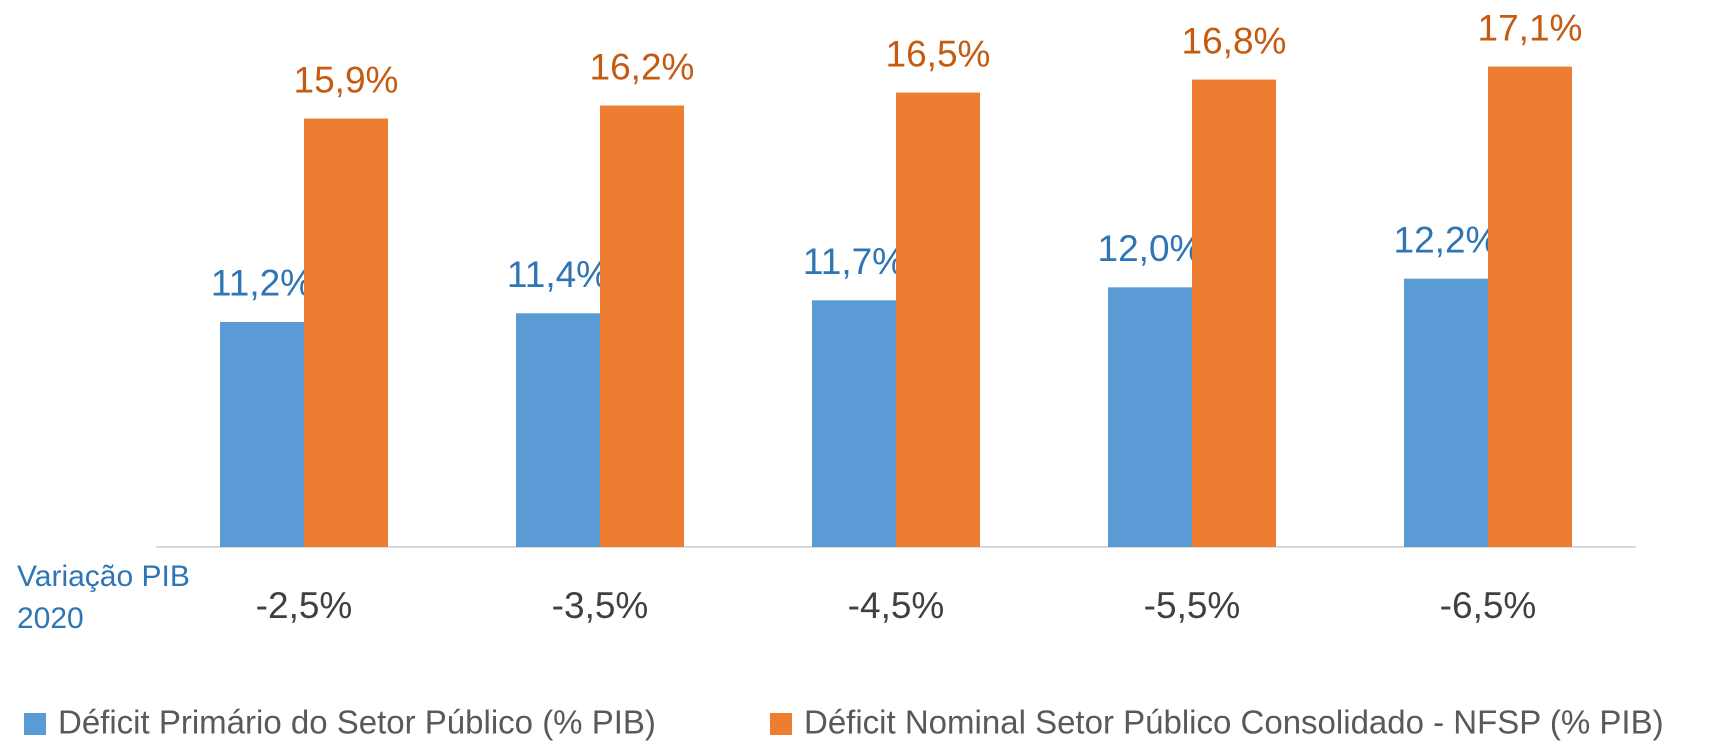  Describe the element at coordinates (896, 605) in the screenshot. I see `x-tick-label: -4,5%` at that location.